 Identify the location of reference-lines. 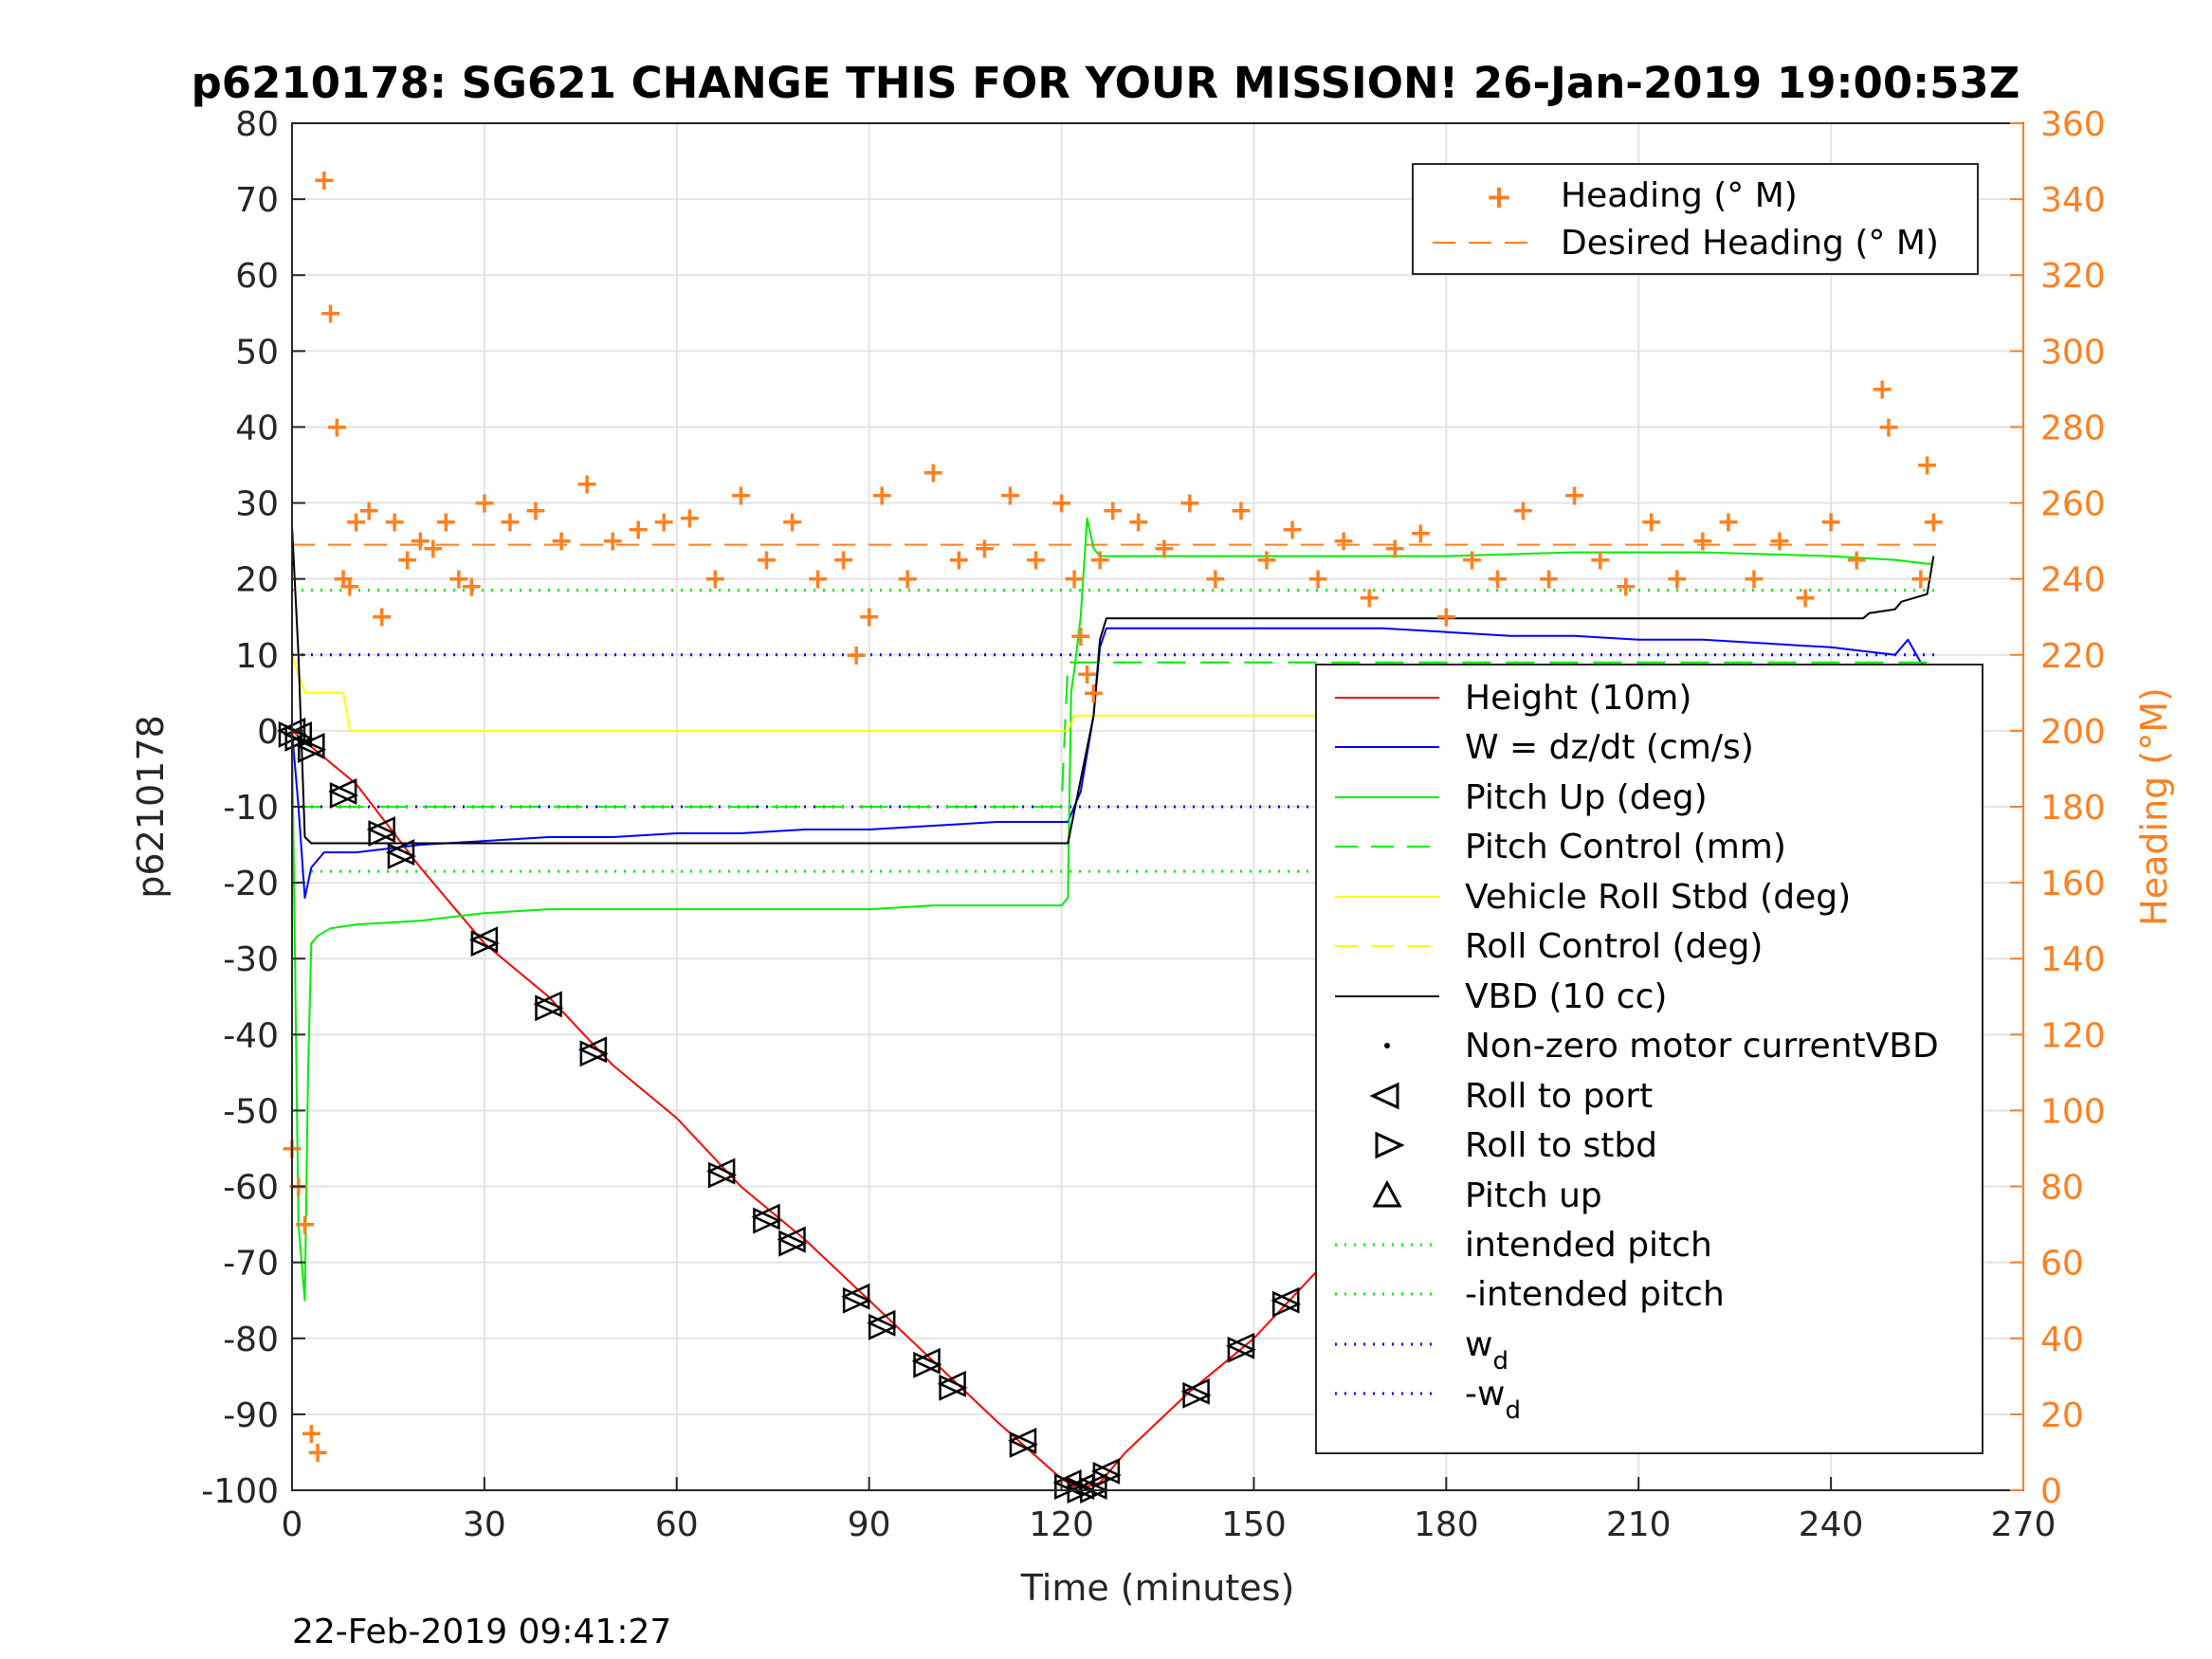
(1116, 708).